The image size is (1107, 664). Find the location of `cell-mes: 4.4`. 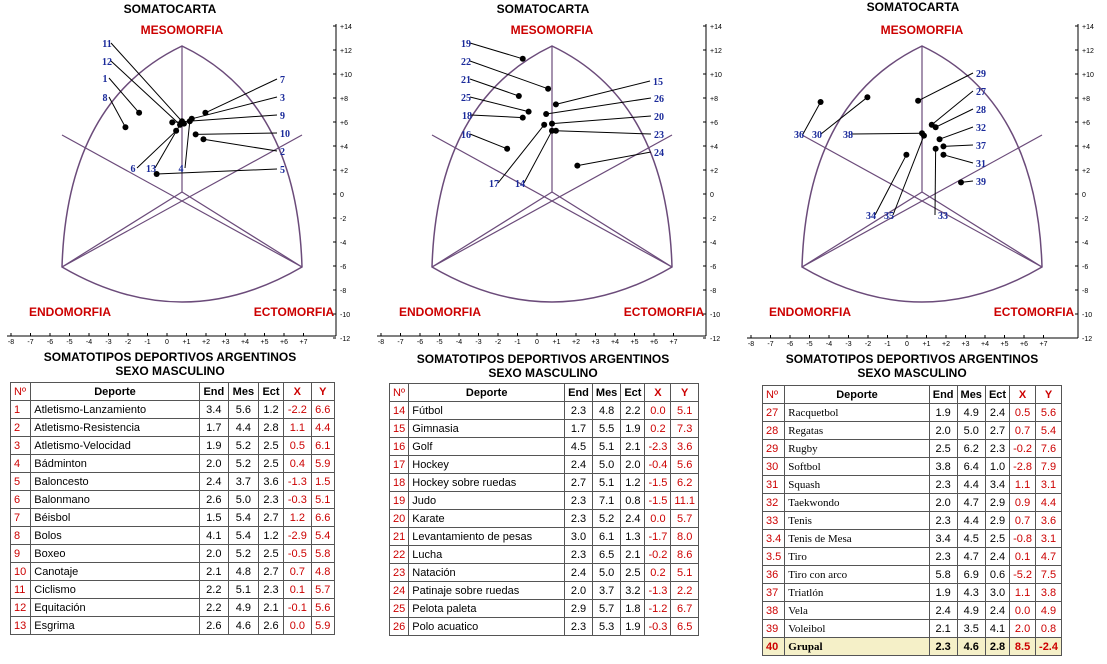

cell-mes: 4.4 is located at coordinates (971, 484).